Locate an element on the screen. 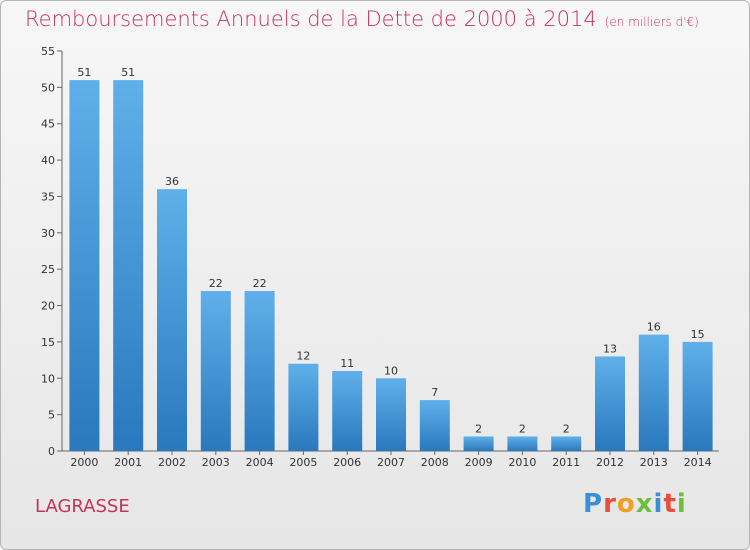 This screenshot has height=550, width=750. y-tick-label: 5 is located at coordinates (51, 415).